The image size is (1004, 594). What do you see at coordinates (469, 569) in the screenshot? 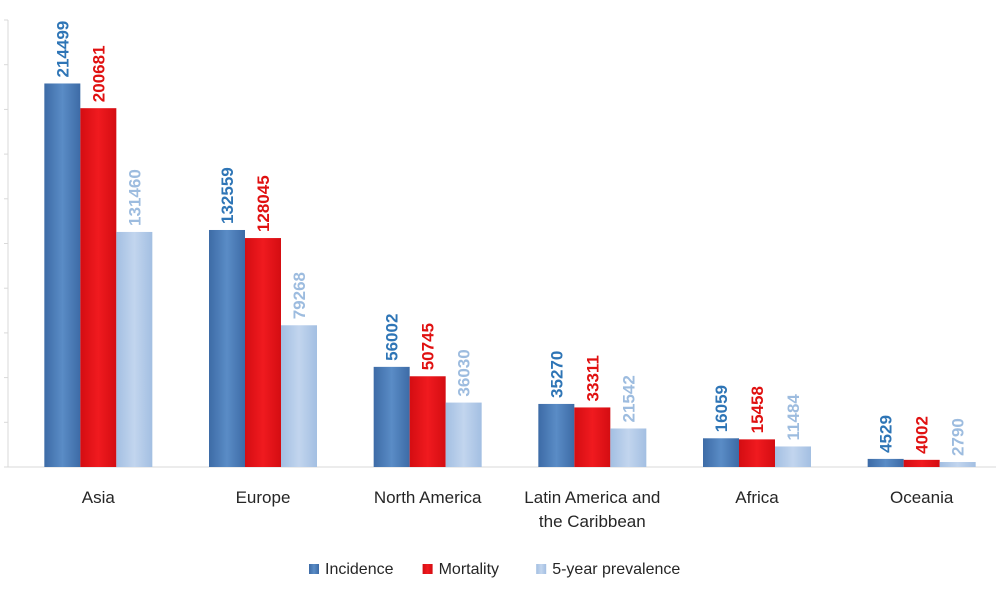
I see `legend-label-mortality: Mortality` at bounding box center [469, 569].